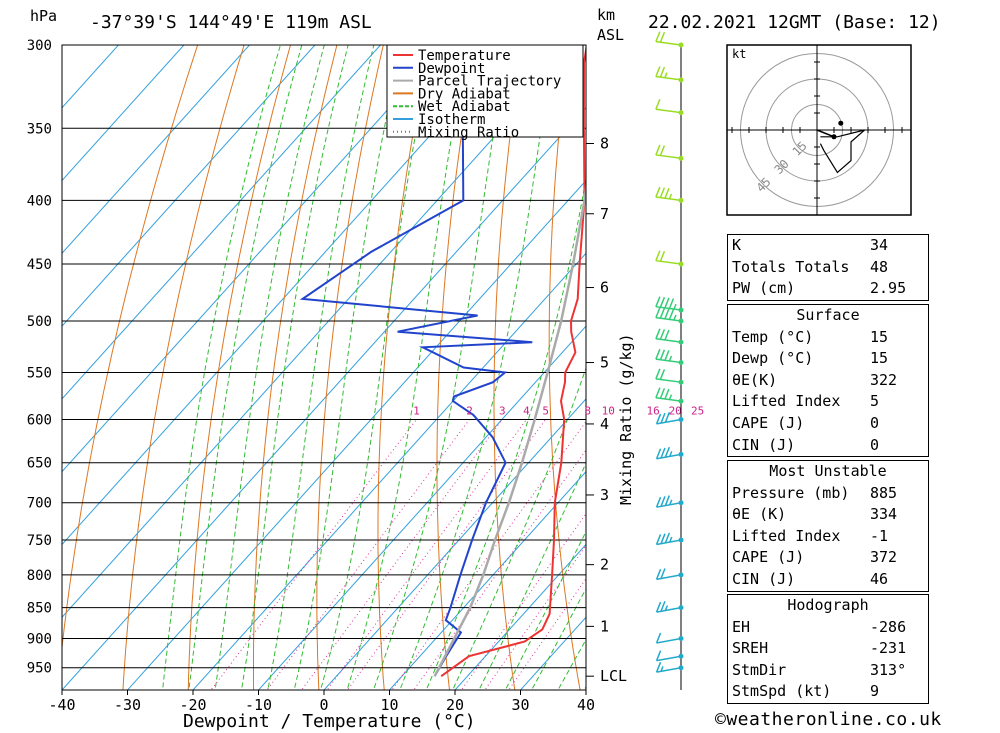 The width and height of the screenshot is (1000, 733). Describe the element at coordinates (791, 492) in the screenshot. I see `index-label: Pressure (mb)` at that location.